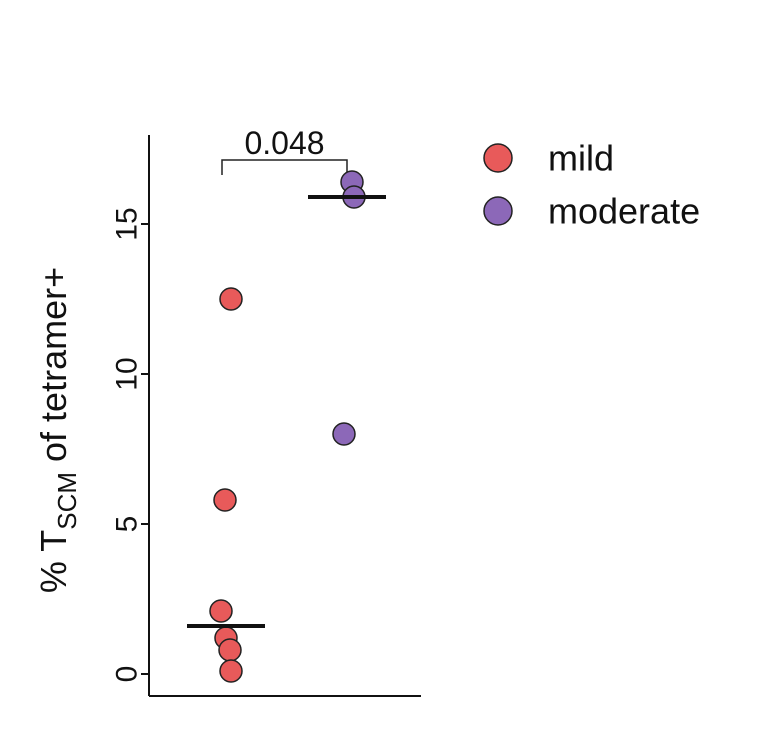  Describe the element at coordinates (284, 167) in the screenshot. I see `significance-bracket-line` at that location.